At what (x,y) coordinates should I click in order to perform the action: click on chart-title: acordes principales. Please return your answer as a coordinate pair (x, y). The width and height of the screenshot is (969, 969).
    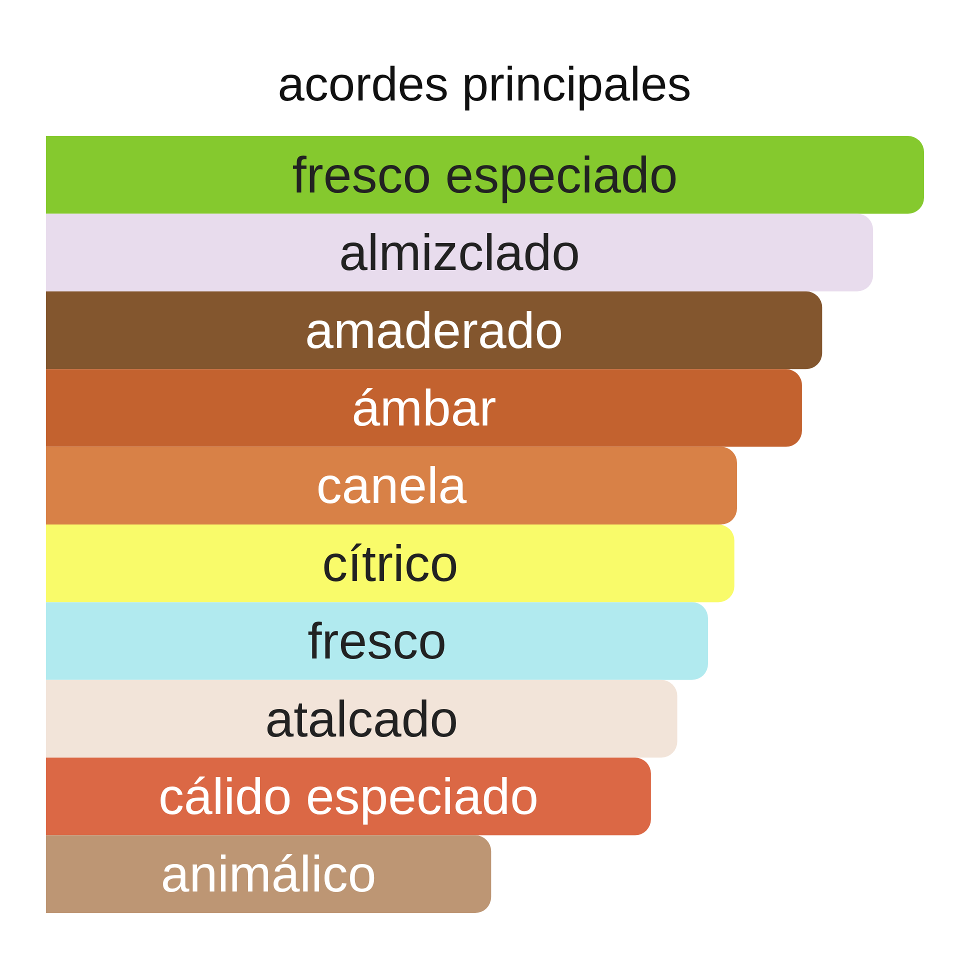
    Looking at the image, I should click on (485, 85).